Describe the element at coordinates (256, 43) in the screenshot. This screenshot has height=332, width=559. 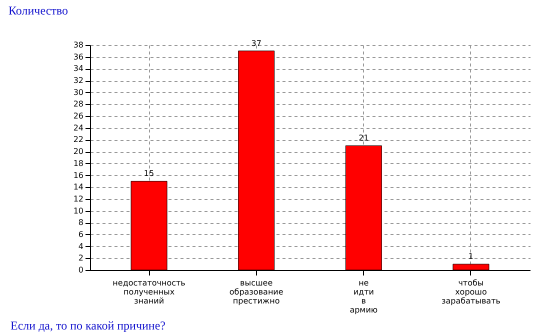
I see `data-label: 37` at that location.